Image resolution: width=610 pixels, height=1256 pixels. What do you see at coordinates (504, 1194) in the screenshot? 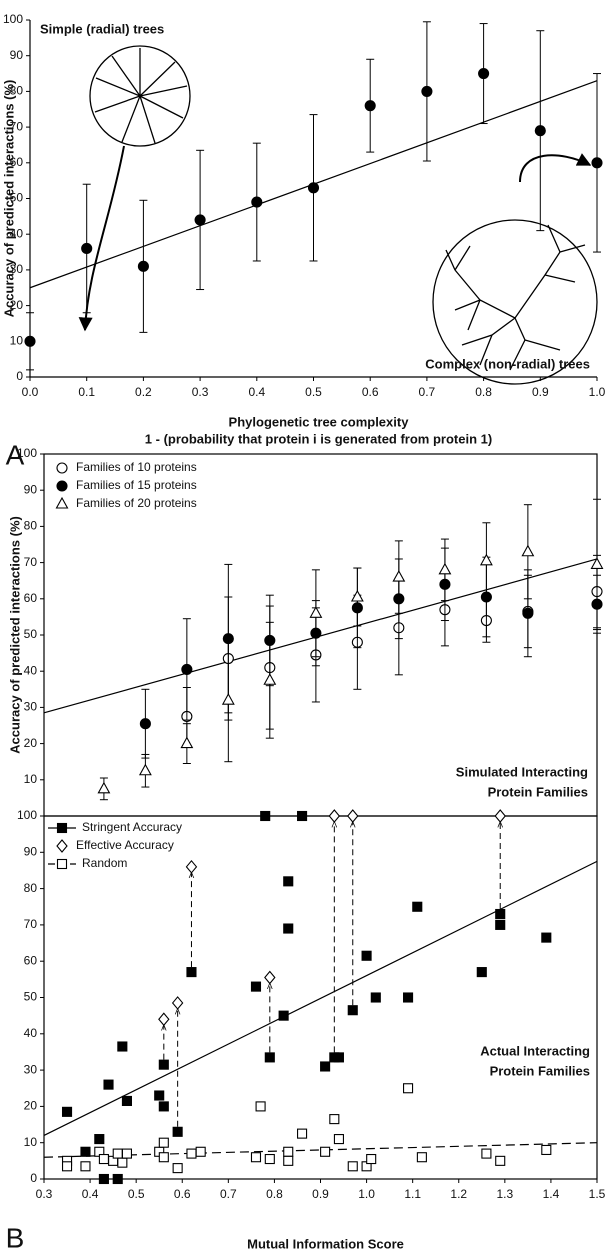
I see `x-tick-label: 1.3` at bounding box center [504, 1194].